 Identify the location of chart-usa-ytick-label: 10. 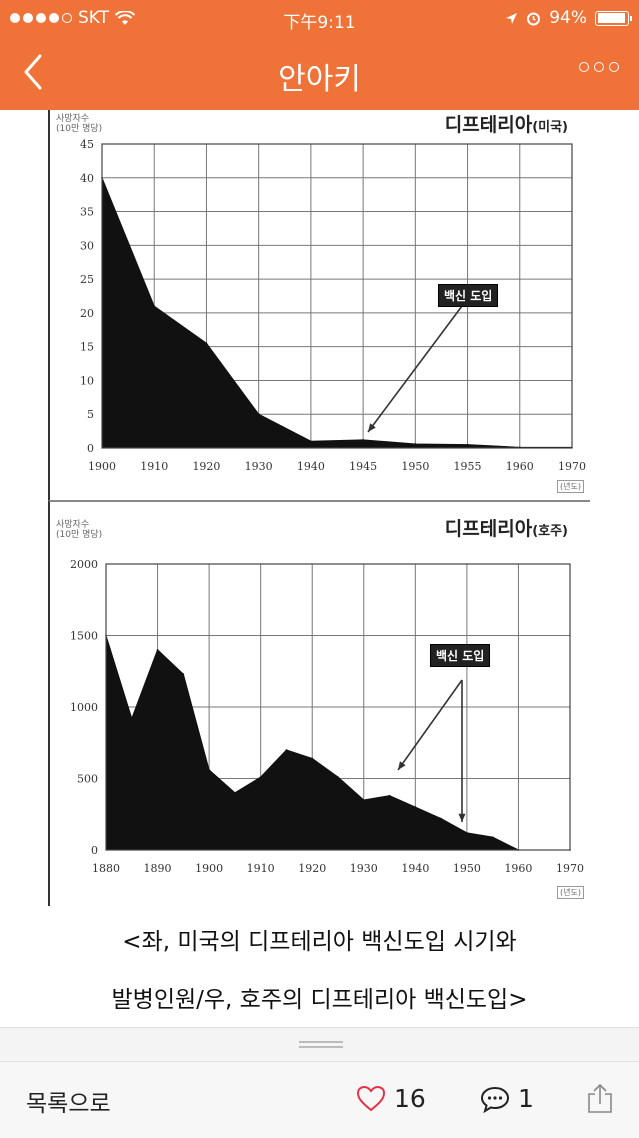
(87, 380).